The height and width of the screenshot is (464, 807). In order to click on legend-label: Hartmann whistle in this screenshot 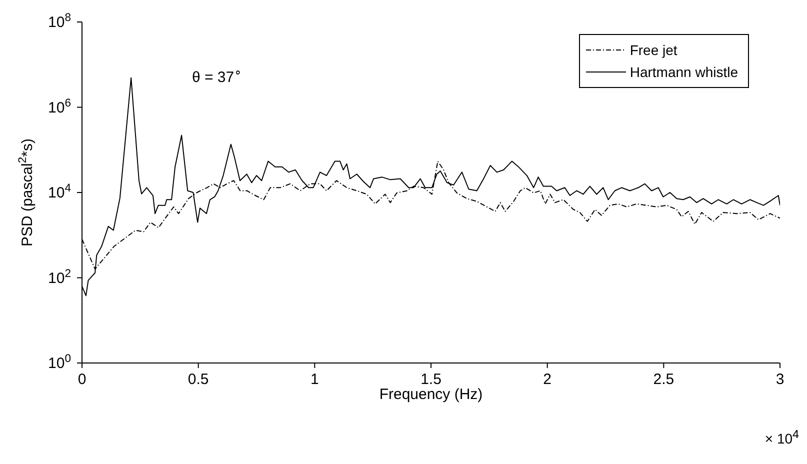, I will do `click(684, 72)`.